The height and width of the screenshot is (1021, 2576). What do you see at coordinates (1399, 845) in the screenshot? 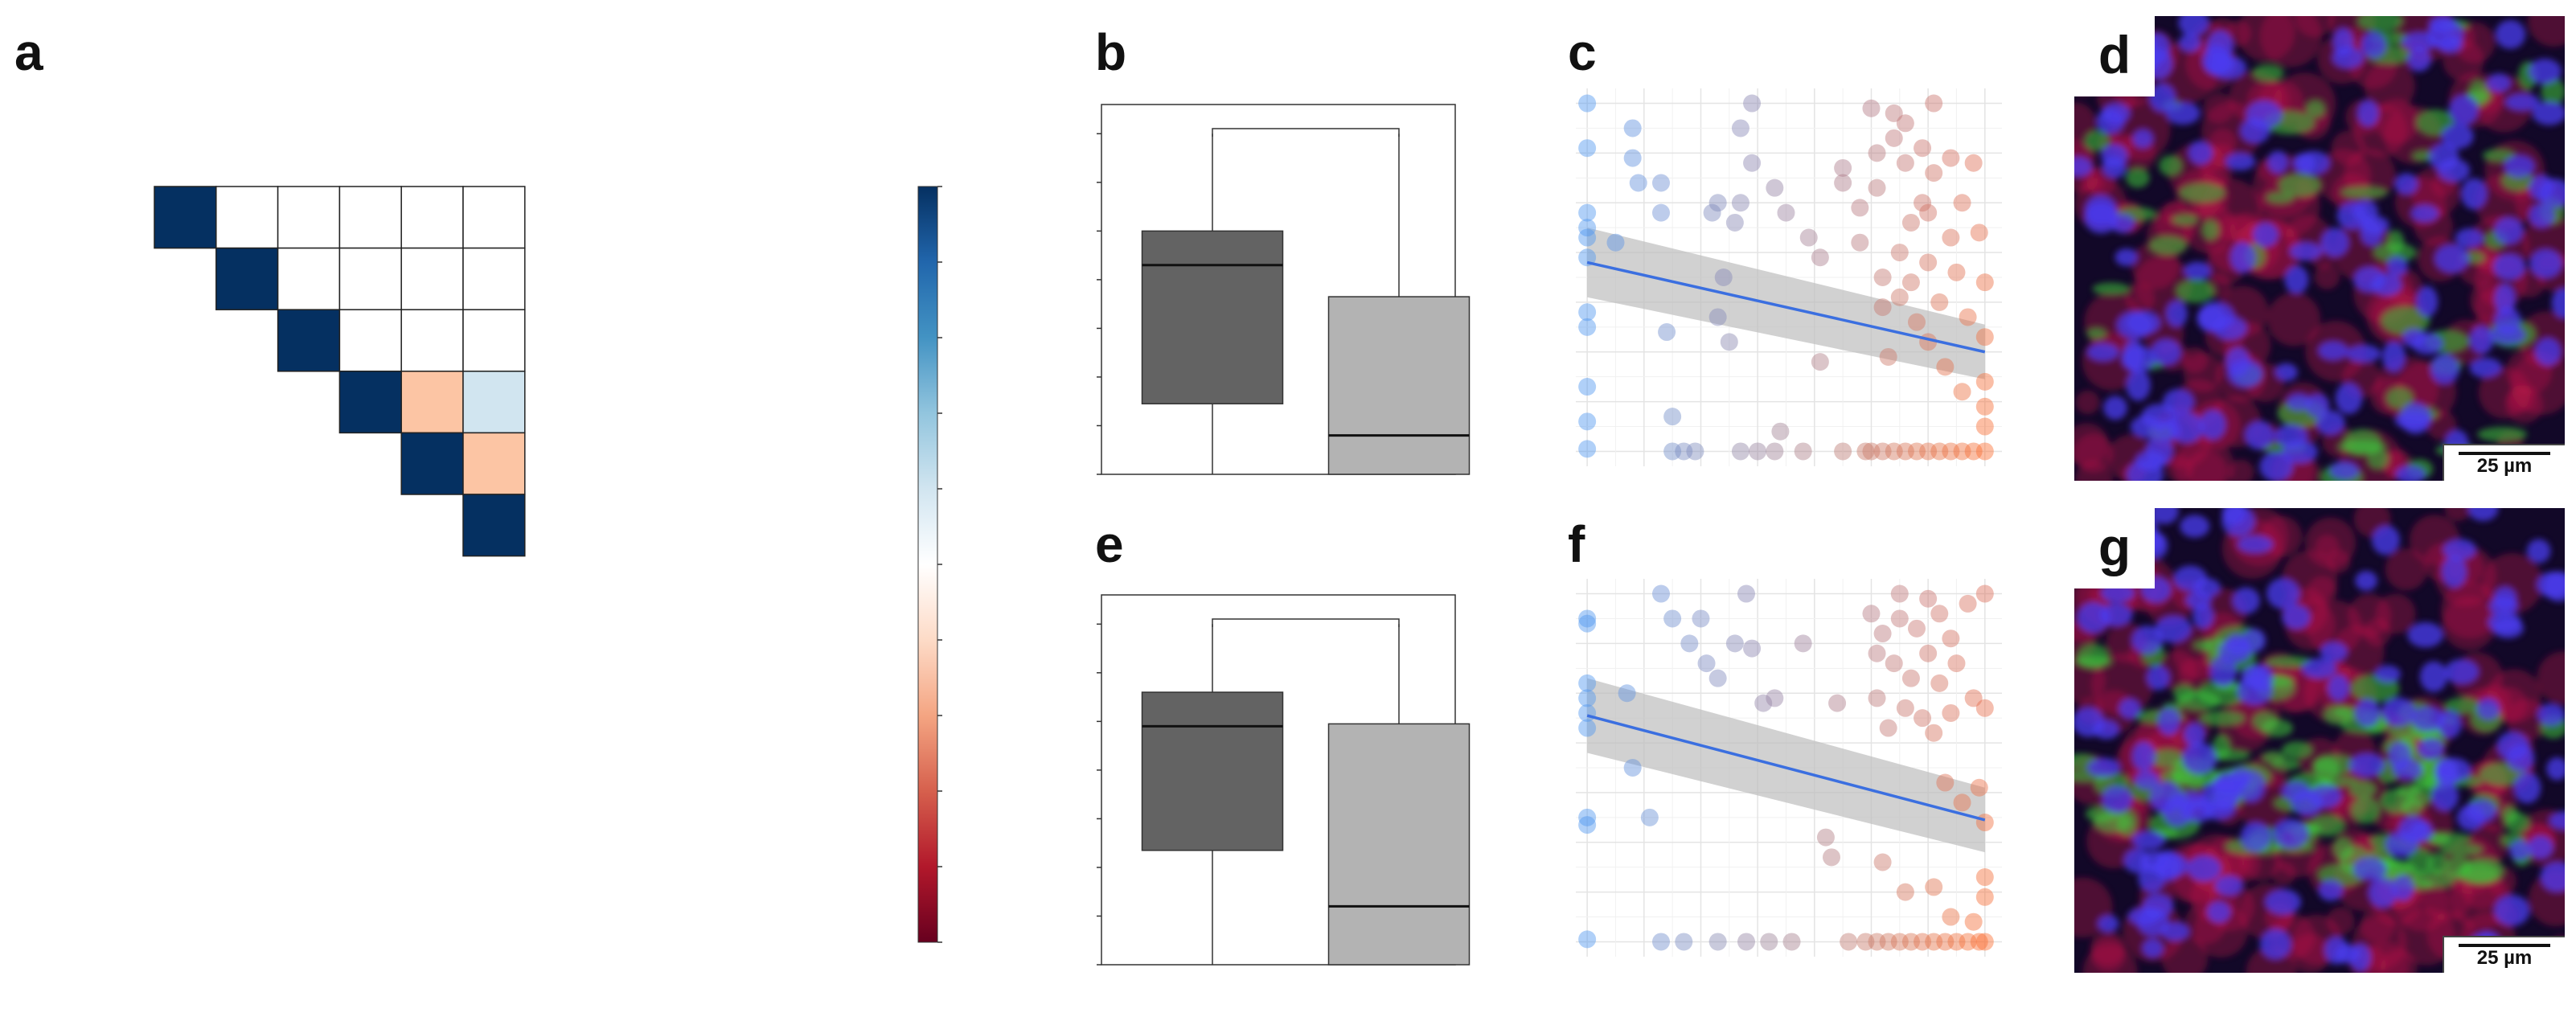
I see `box-body` at bounding box center [1399, 845].